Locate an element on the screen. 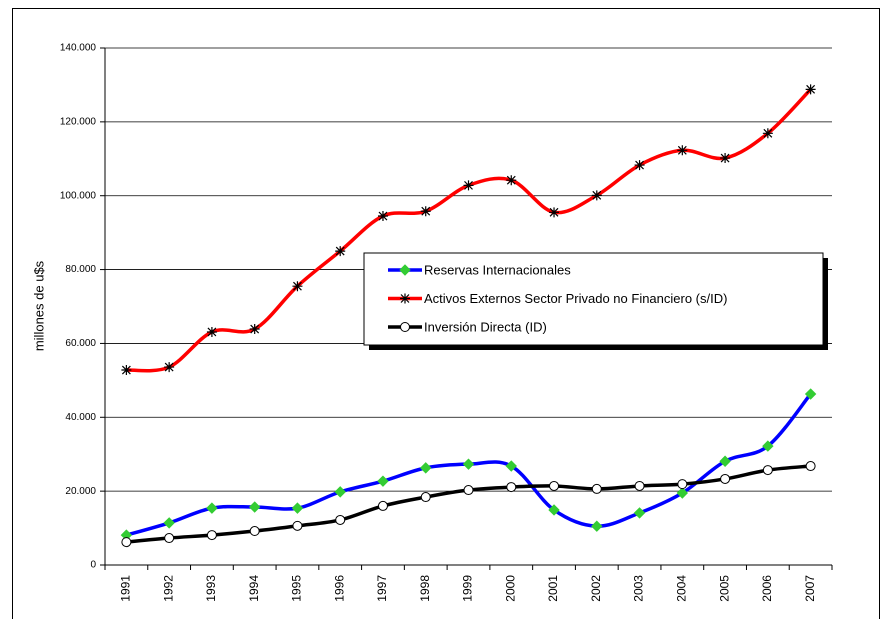 The width and height of the screenshot is (888, 619). x-tick-label: 1992 is located at coordinates (168, 588).